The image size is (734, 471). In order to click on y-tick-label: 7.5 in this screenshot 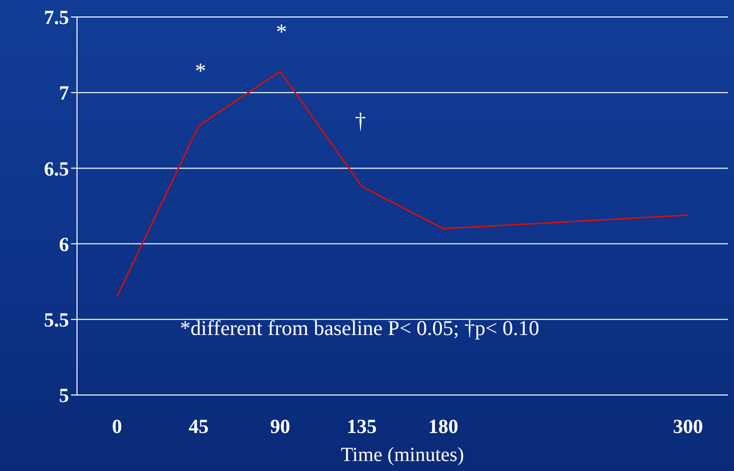, I will do `click(56, 18)`.